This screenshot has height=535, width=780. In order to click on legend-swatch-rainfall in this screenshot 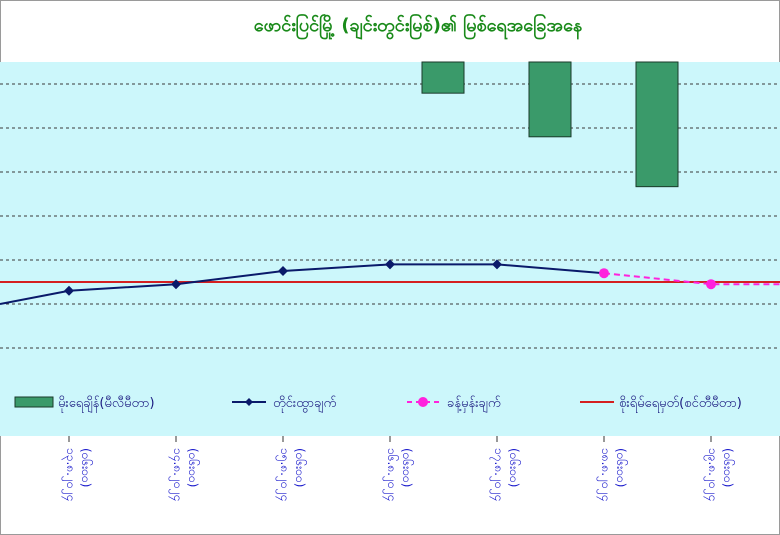, I will do `click(34, 402)`.